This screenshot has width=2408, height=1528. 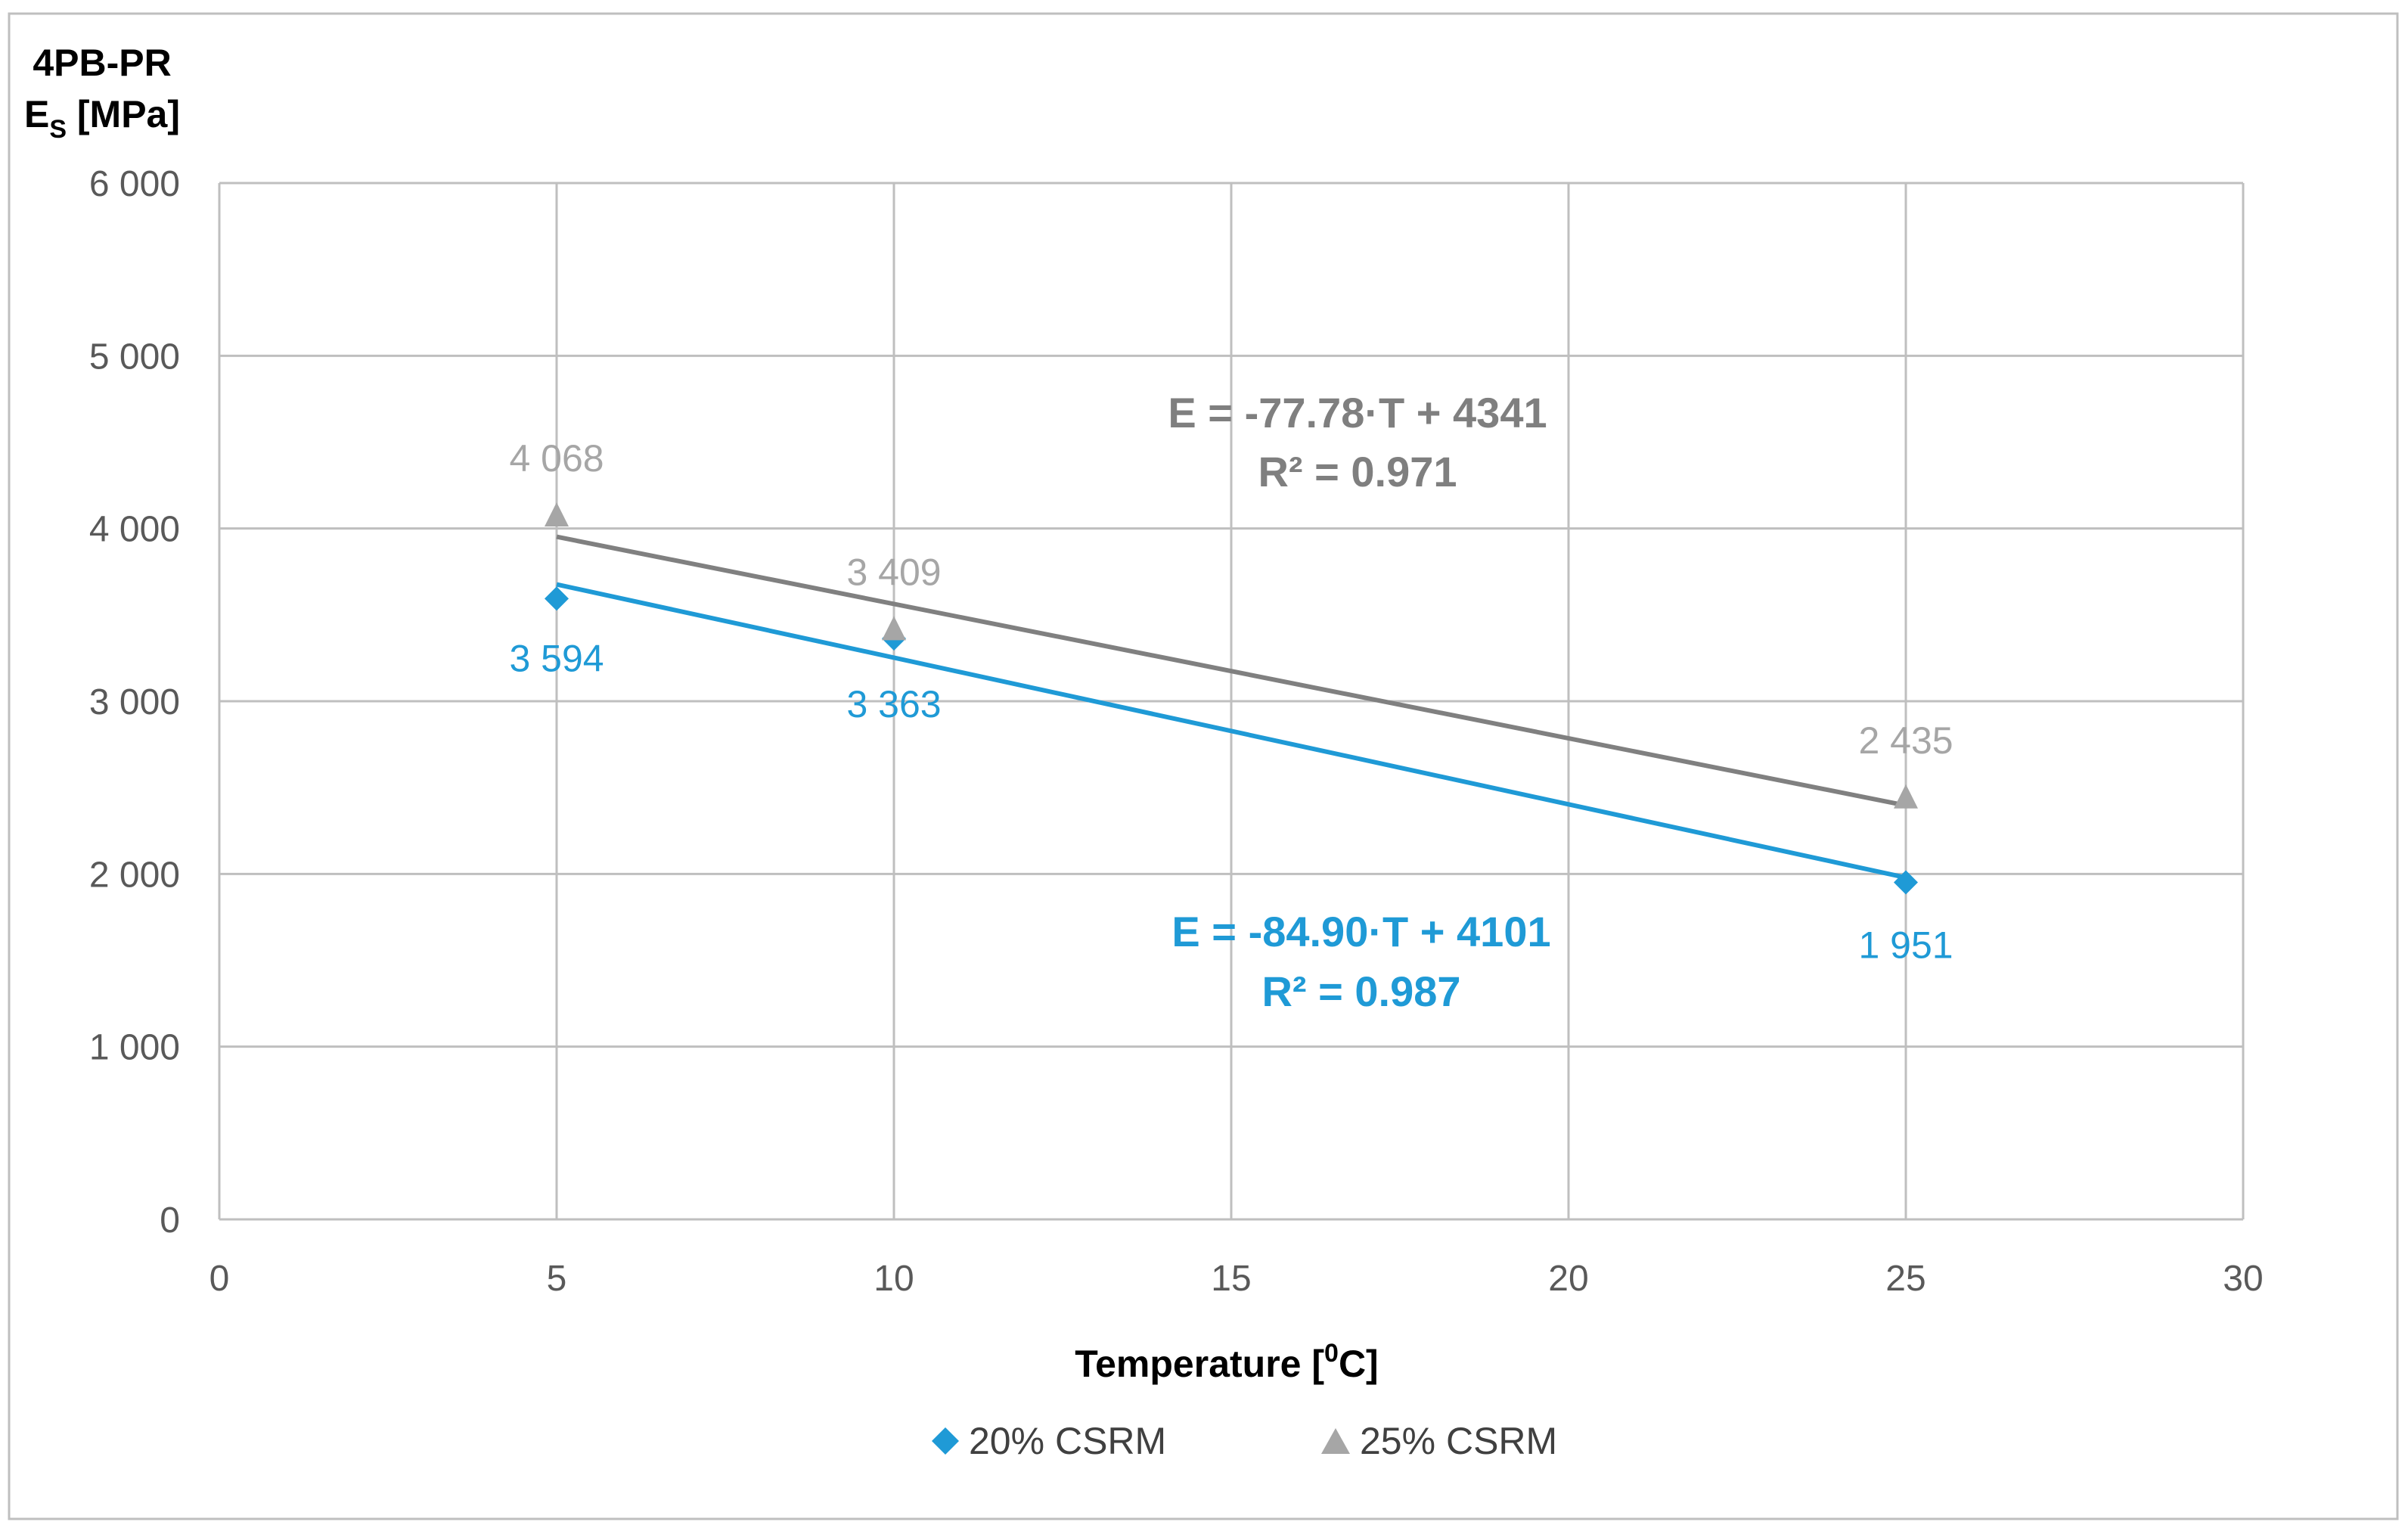 I want to click on y-tick-label: 2 000, so click(x=134, y=875).